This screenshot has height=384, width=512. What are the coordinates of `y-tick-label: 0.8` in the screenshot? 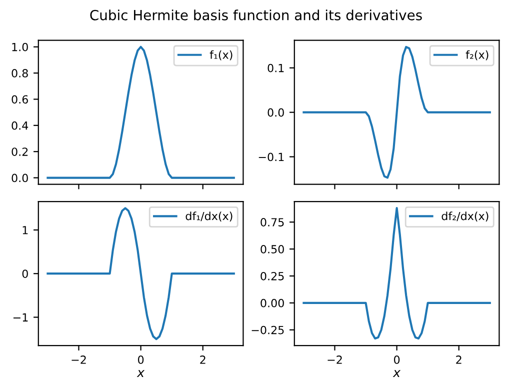 It's located at (20, 73).